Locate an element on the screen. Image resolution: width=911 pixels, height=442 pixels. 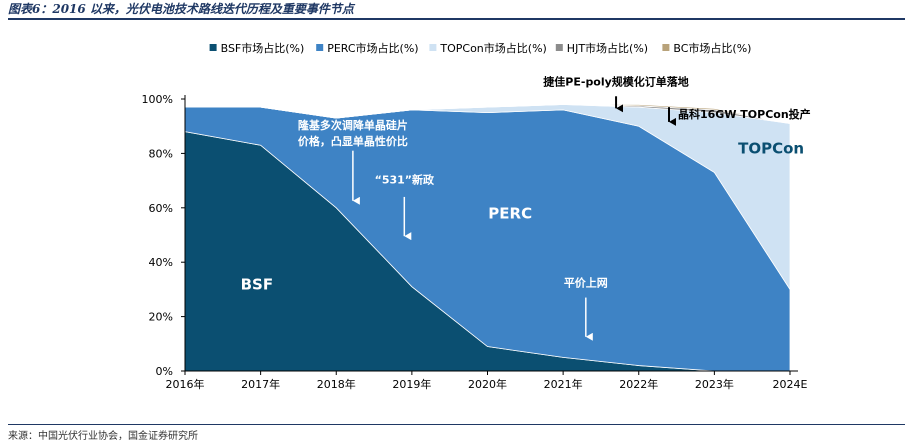
annotation-text: 价格，凸显单晶性价比 is located at coordinates (353, 141).